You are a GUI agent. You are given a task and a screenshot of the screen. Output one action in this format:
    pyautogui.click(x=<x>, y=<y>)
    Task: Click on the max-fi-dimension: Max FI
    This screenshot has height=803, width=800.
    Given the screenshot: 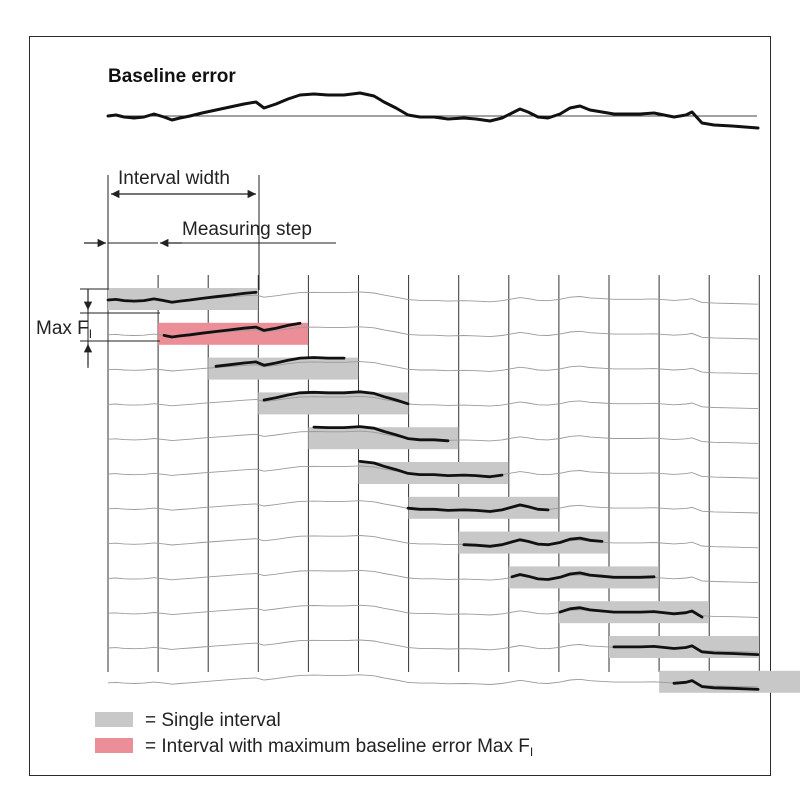 What is the action you would take?
    pyautogui.click(x=98, y=328)
    